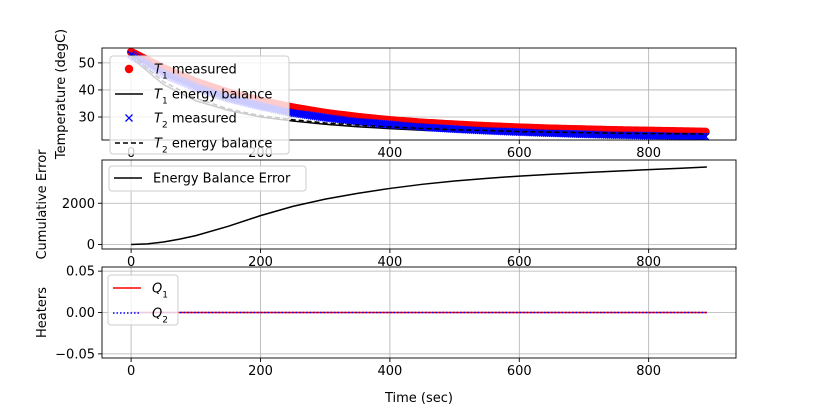  Describe the element at coordinates (78, 204) in the screenshot. I see `y-tick-label: 2000` at that location.